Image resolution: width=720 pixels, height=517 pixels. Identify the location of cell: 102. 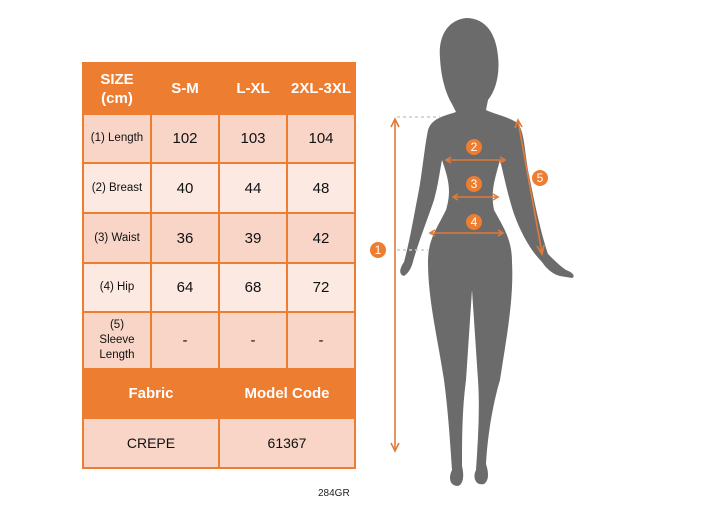
(185, 138).